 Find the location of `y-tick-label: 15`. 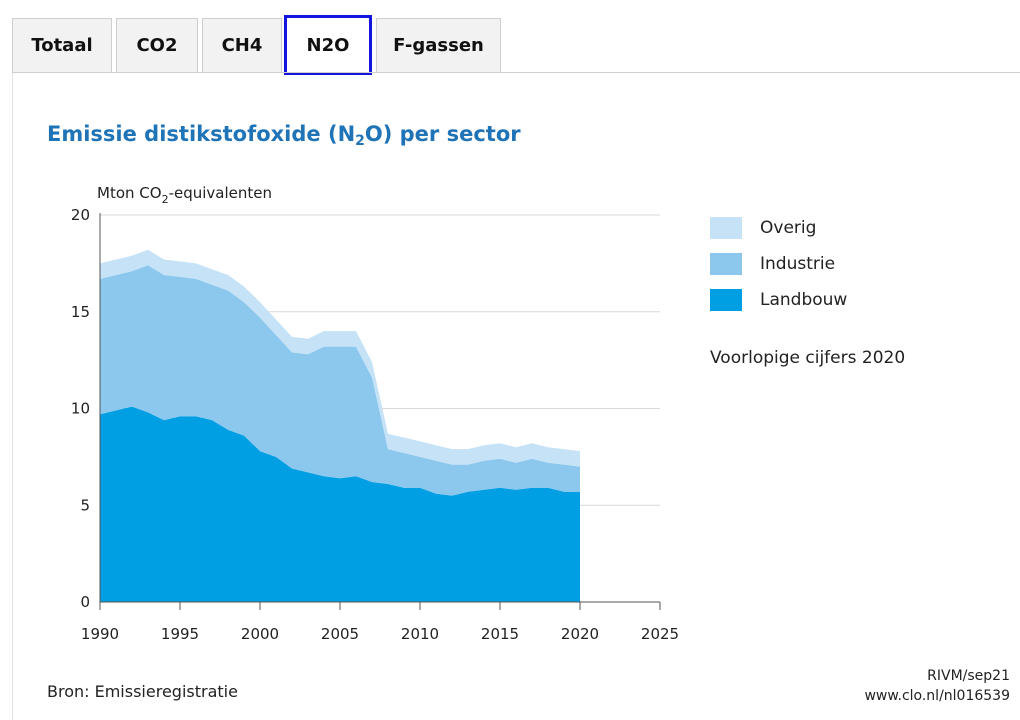

y-tick-label: 15 is located at coordinates (80, 312).